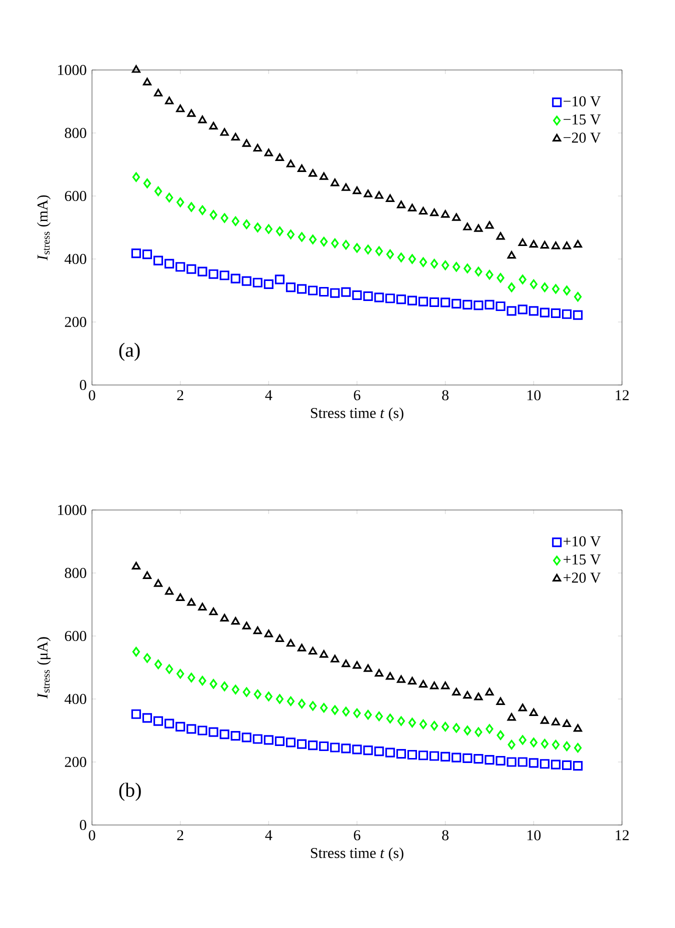 This screenshot has width=675, height=928. Describe the element at coordinates (268, 835) in the screenshot. I see `x-tick-label: 4` at that location.